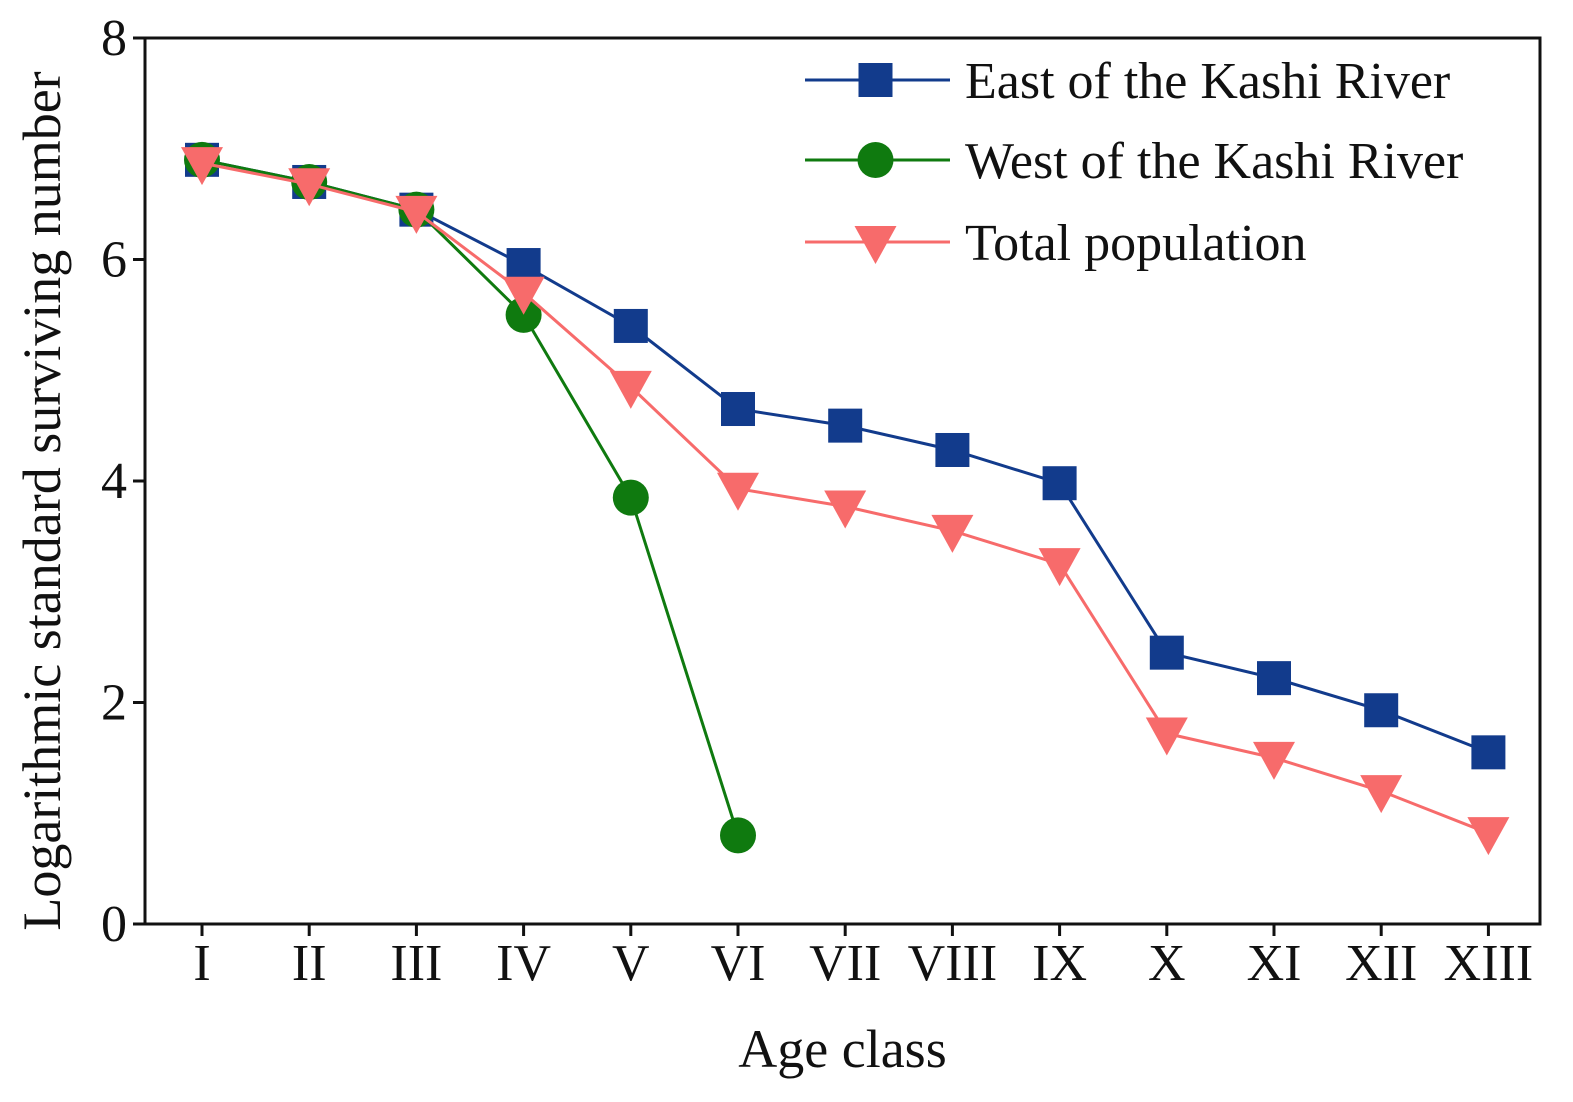 This screenshot has width=1573, height=1102. Describe the element at coordinates (953, 963) in the screenshot. I see `x-tick-label: VIII` at that location.